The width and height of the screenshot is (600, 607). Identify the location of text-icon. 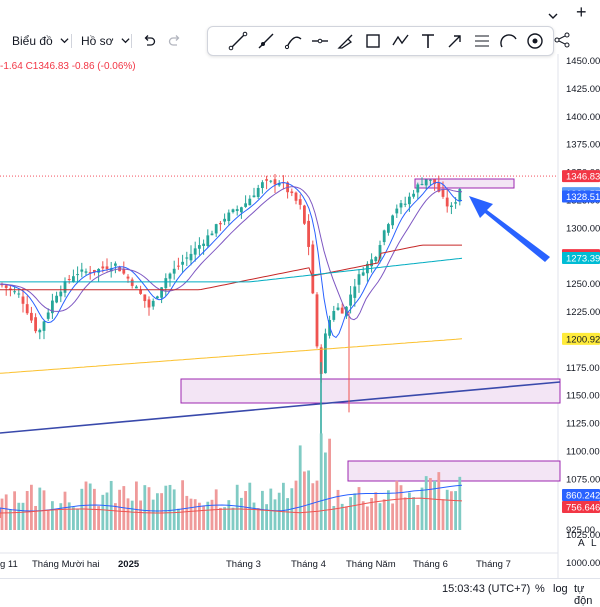
(428, 41).